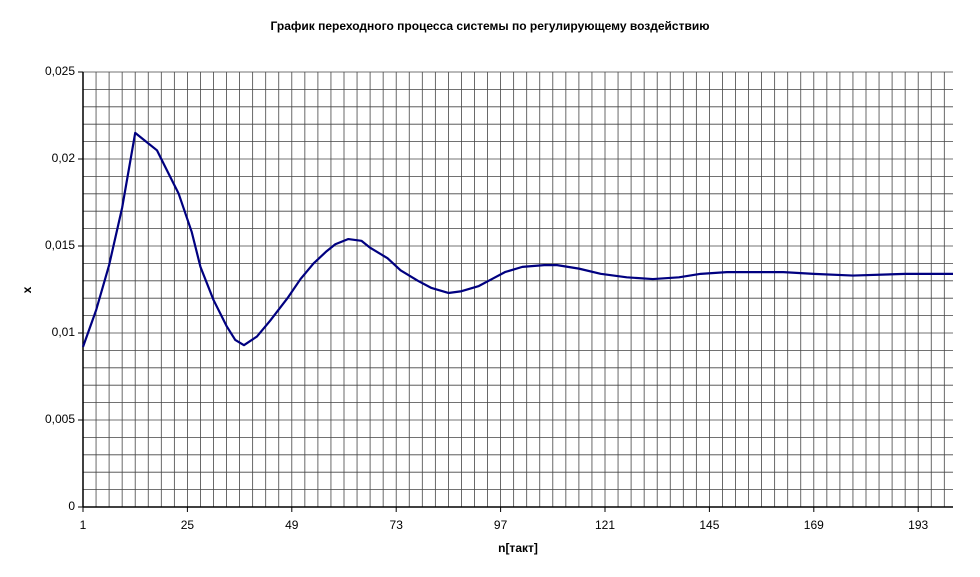 The width and height of the screenshot is (980, 577). Describe the element at coordinates (292, 525) in the screenshot. I see `x-tick-label: 49` at that location.